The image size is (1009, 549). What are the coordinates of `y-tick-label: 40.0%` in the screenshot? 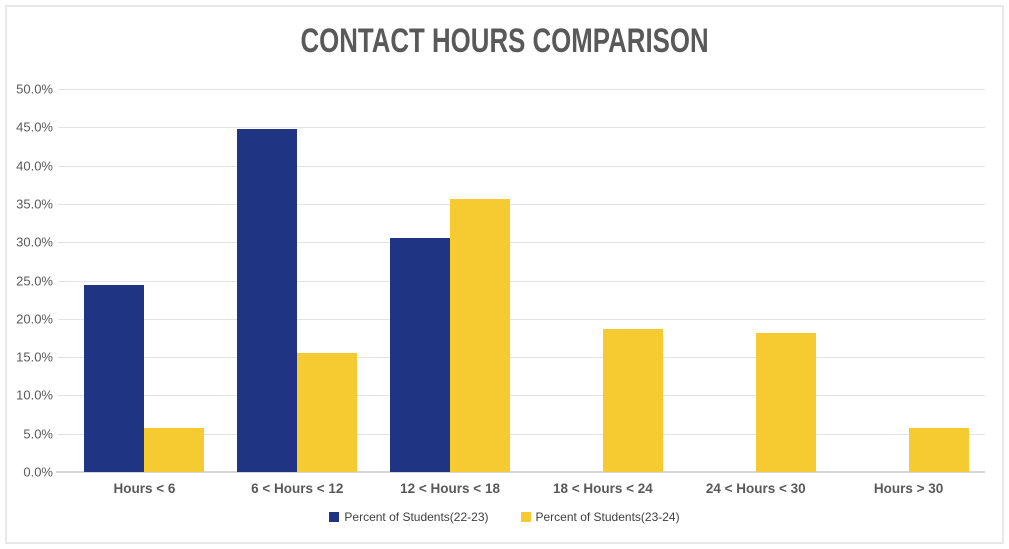 It's located at (34, 166).